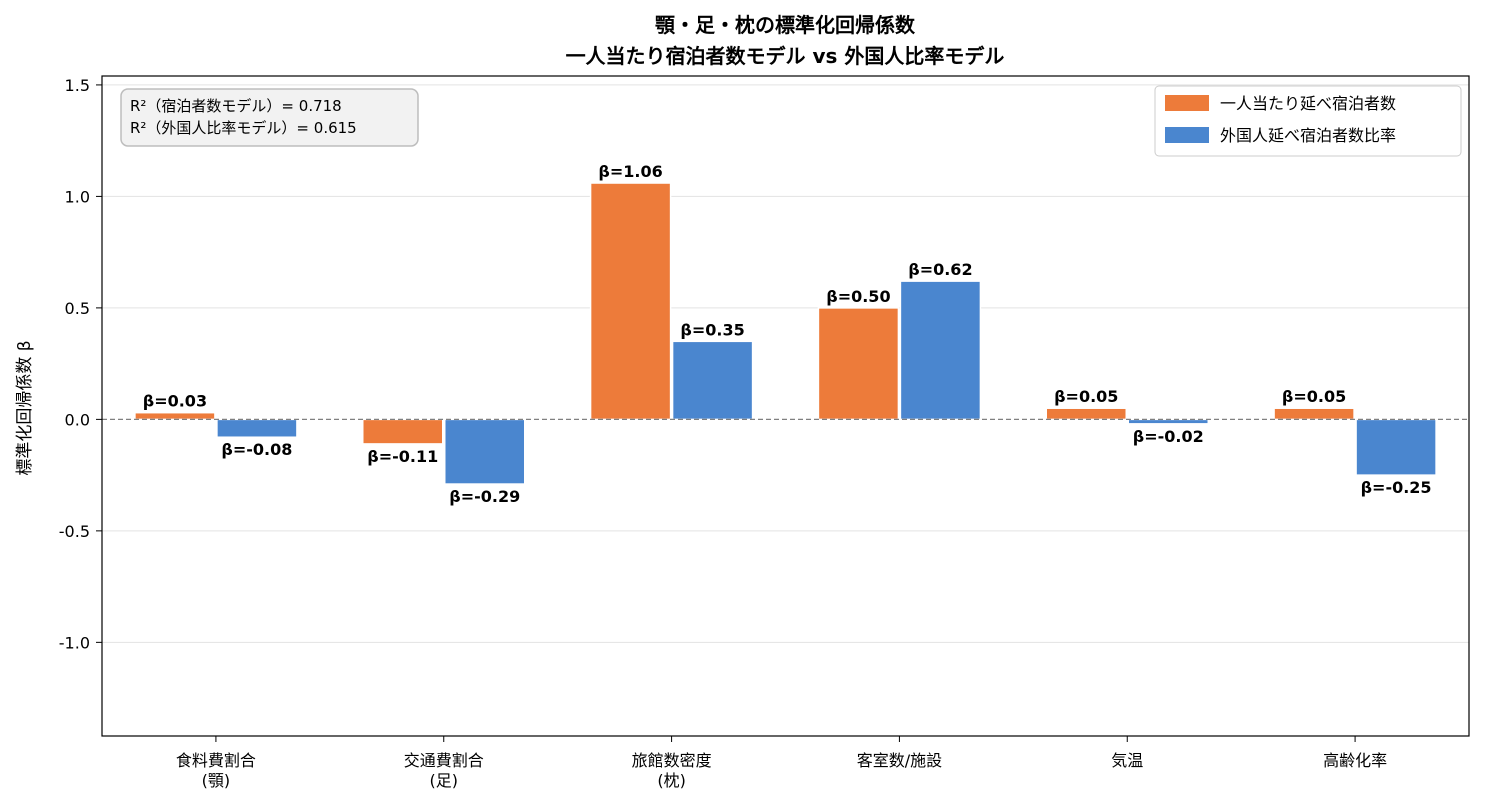 This screenshot has width=1485, height=810. What do you see at coordinates (1308, 135) in the screenshot?
I see `legend-label-series-2: 外国人延べ宿泊者数比率` at bounding box center [1308, 135].